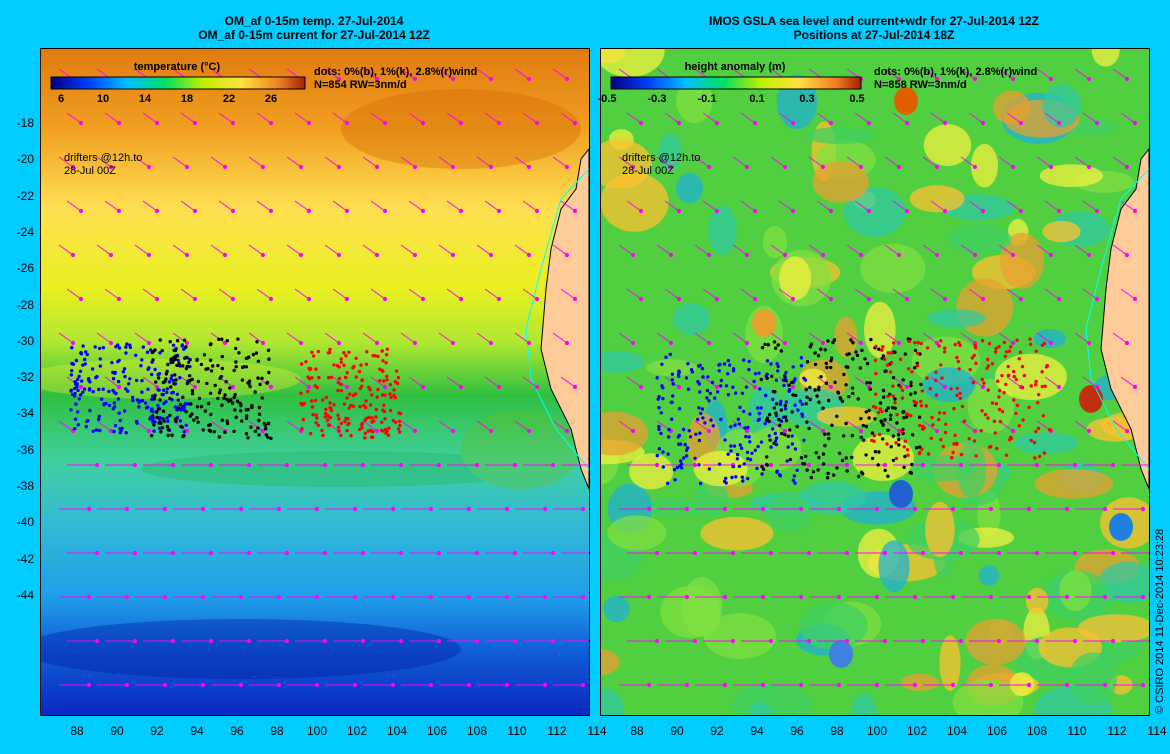 This screenshot has height=754, width=1170. I want to click on longitude-tick-label: 102, so click(917, 731).